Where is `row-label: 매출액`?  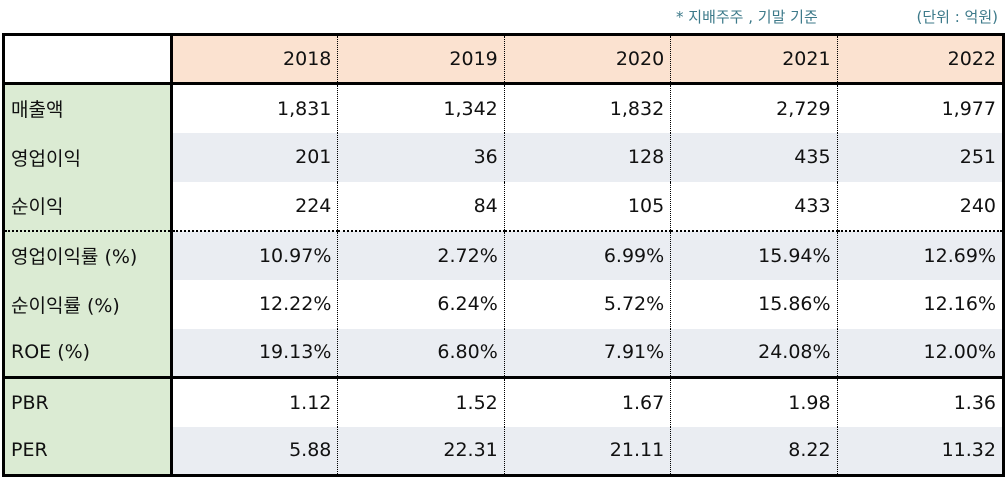
row-label: 매출액 is located at coordinates (87, 107).